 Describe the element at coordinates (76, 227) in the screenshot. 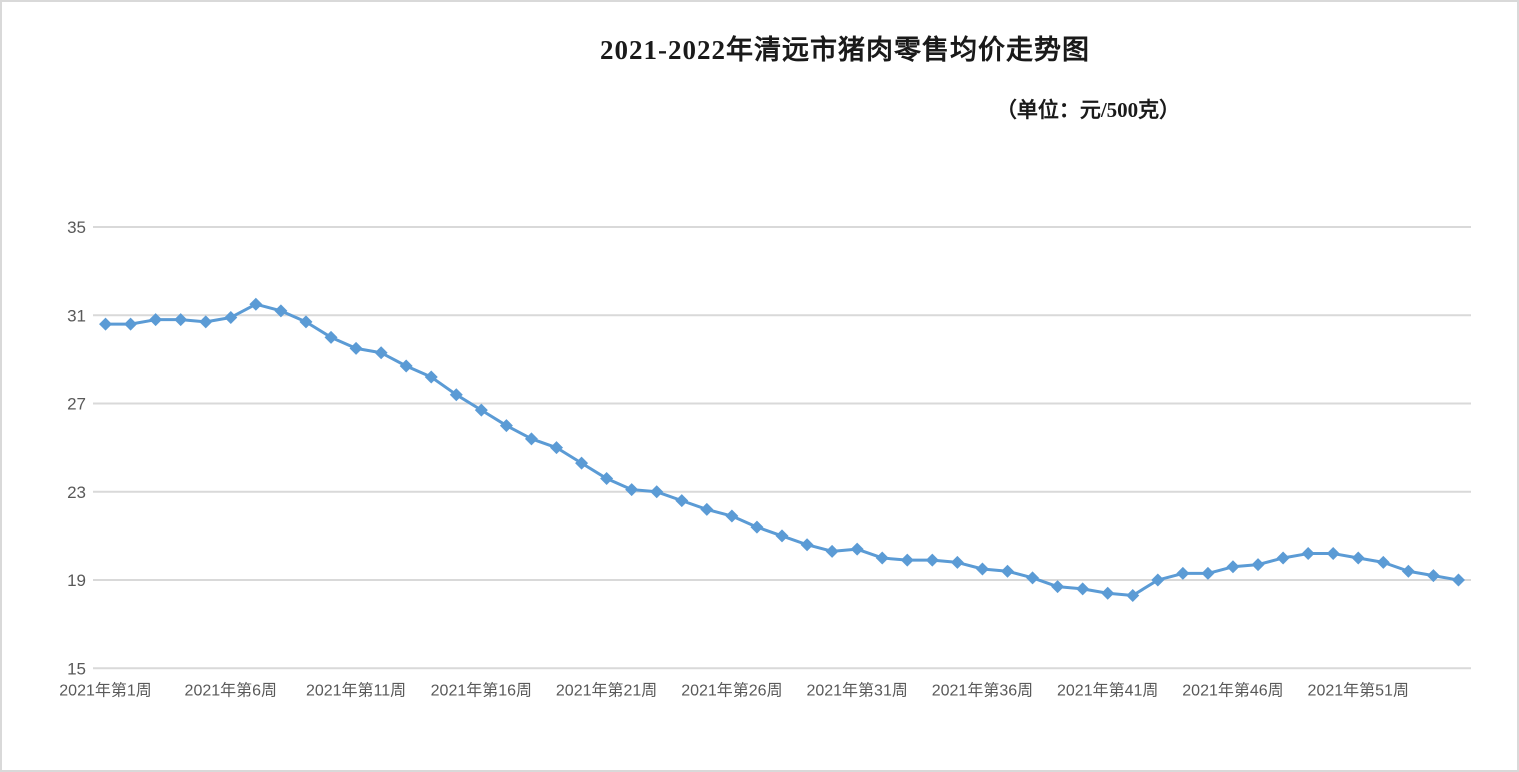

I see `y-tick-35: 35` at that location.